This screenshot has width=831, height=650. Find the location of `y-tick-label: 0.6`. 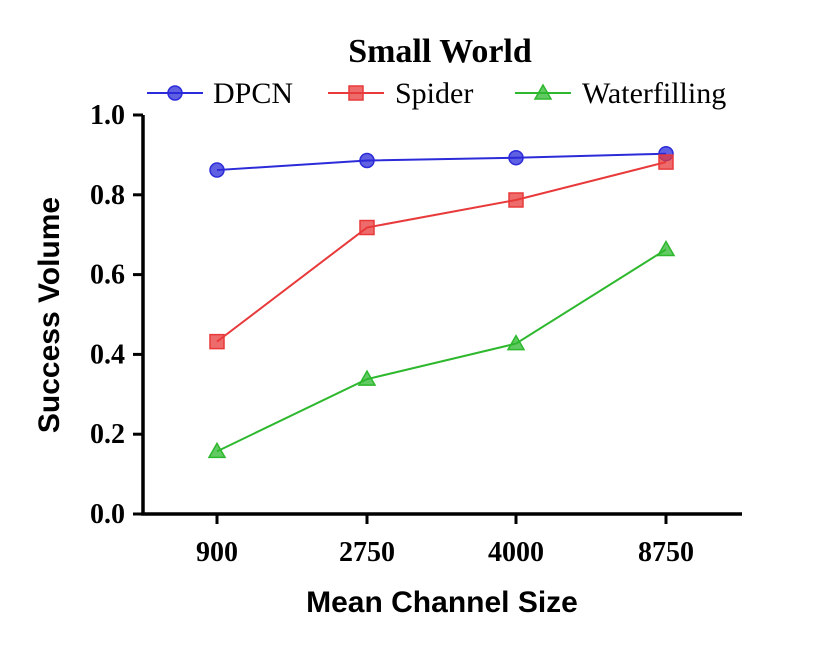

y-tick-label: 0.6 is located at coordinates (107, 275).